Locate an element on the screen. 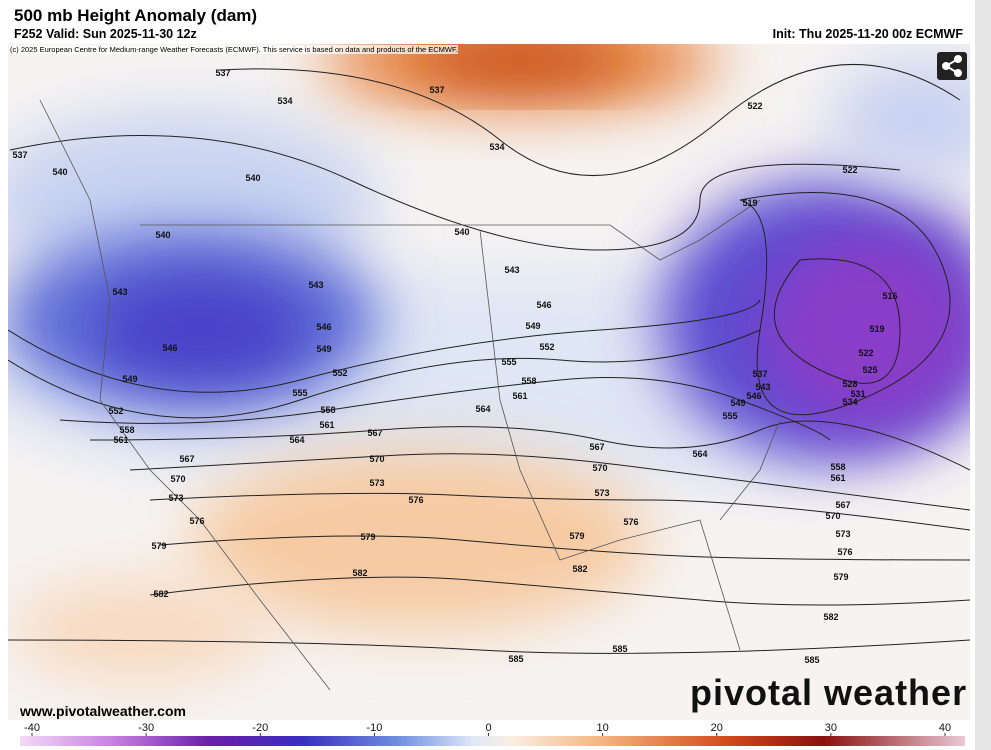 This screenshot has height=750, width=991. valid-time: F252 Valid: Sun 2025-11-30 12z is located at coordinates (105, 34).